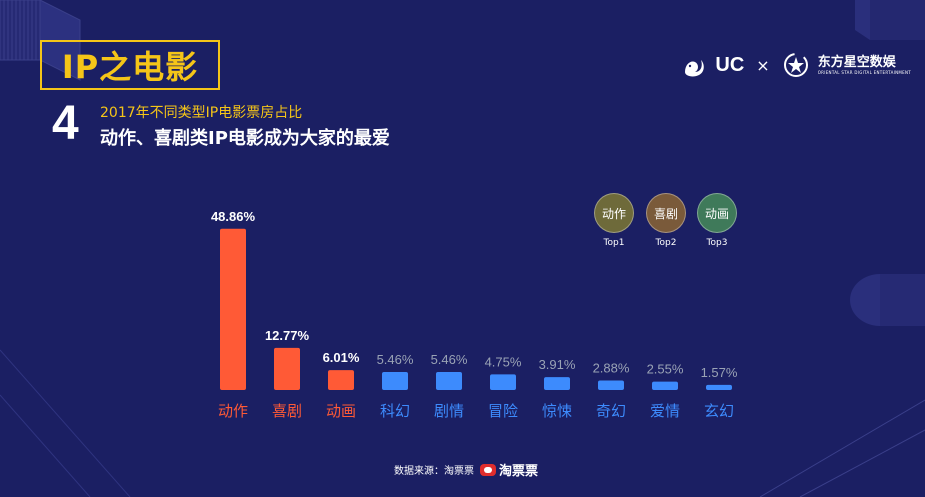 The height and width of the screenshot is (497, 925). Describe the element at coordinates (856, 62) in the screenshot. I see `oriental-logo-text: 东方星空数娱` at that location.